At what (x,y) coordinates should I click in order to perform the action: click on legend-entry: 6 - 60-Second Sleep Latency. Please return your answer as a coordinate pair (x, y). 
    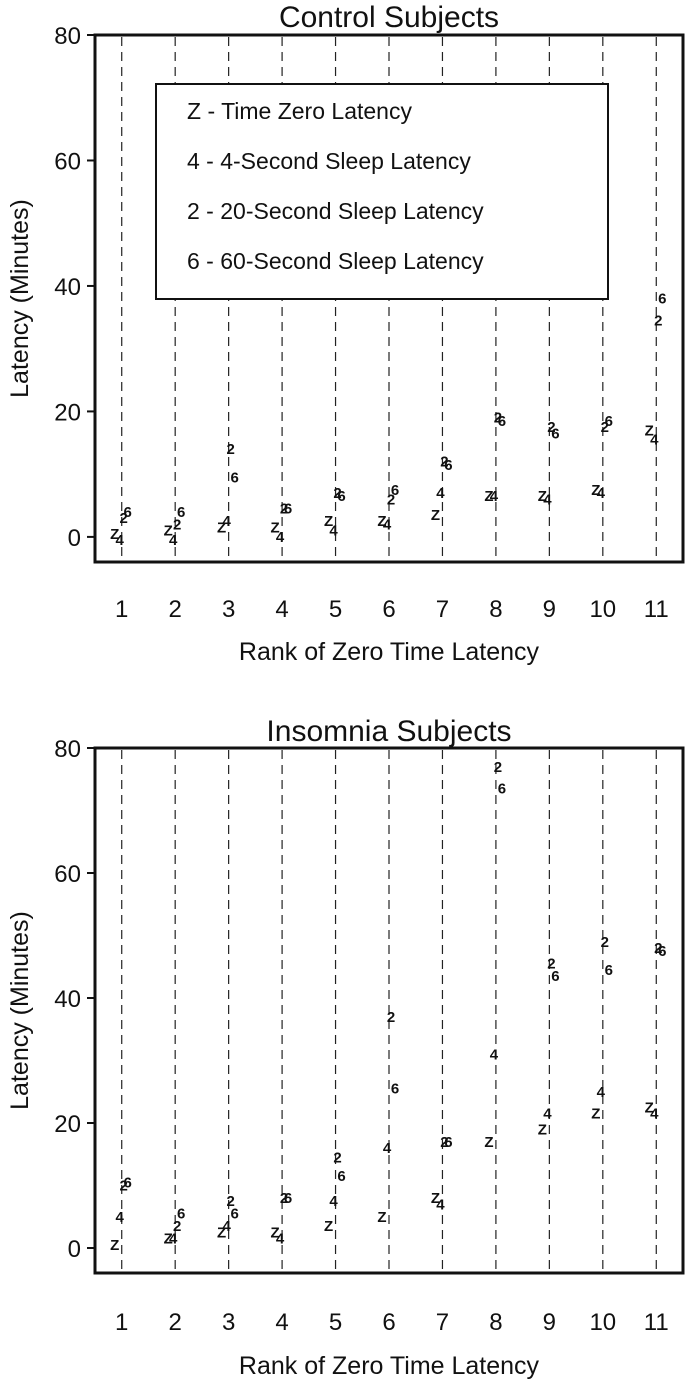
    Looking at the image, I should click on (335, 261).